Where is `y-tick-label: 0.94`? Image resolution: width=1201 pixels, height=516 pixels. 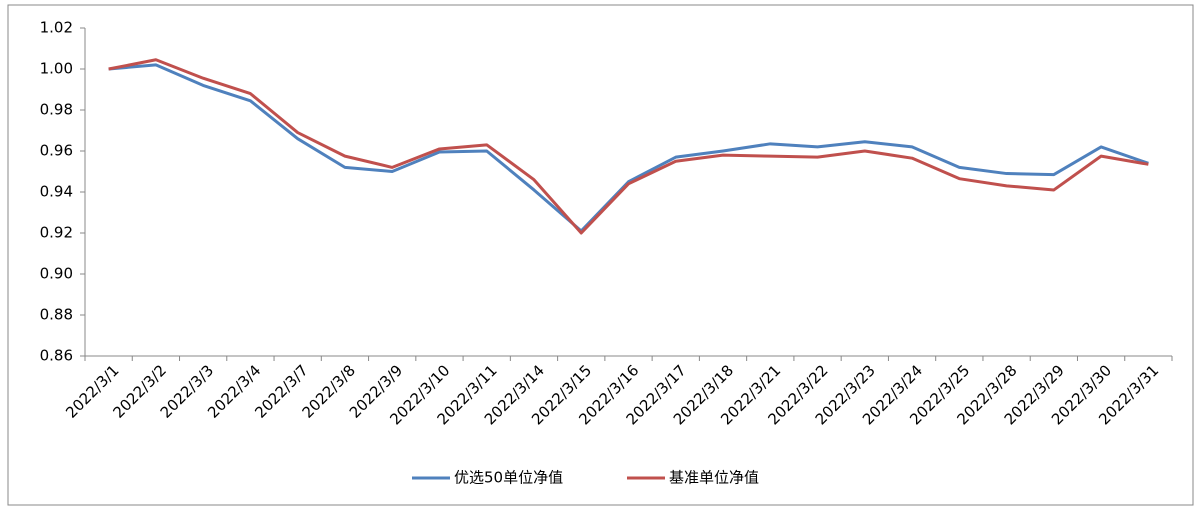 y-tick-label: 0.94 is located at coordinates (56, 192).